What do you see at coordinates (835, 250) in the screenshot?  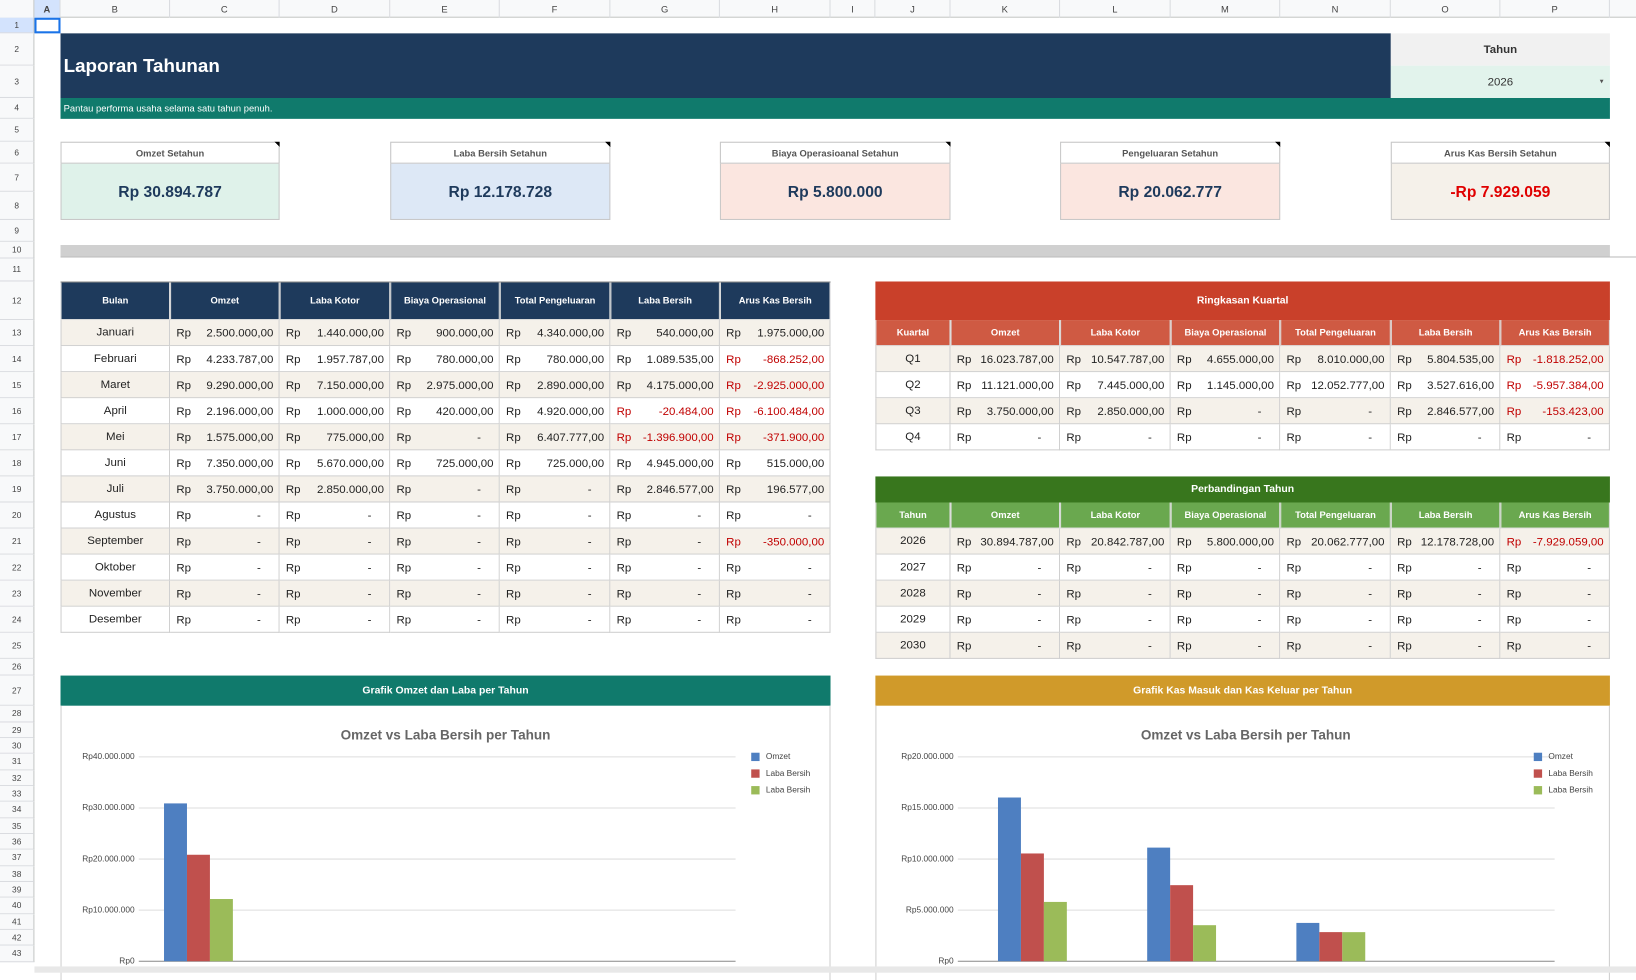 I see `divider-band` at bounding box center [835, 250].